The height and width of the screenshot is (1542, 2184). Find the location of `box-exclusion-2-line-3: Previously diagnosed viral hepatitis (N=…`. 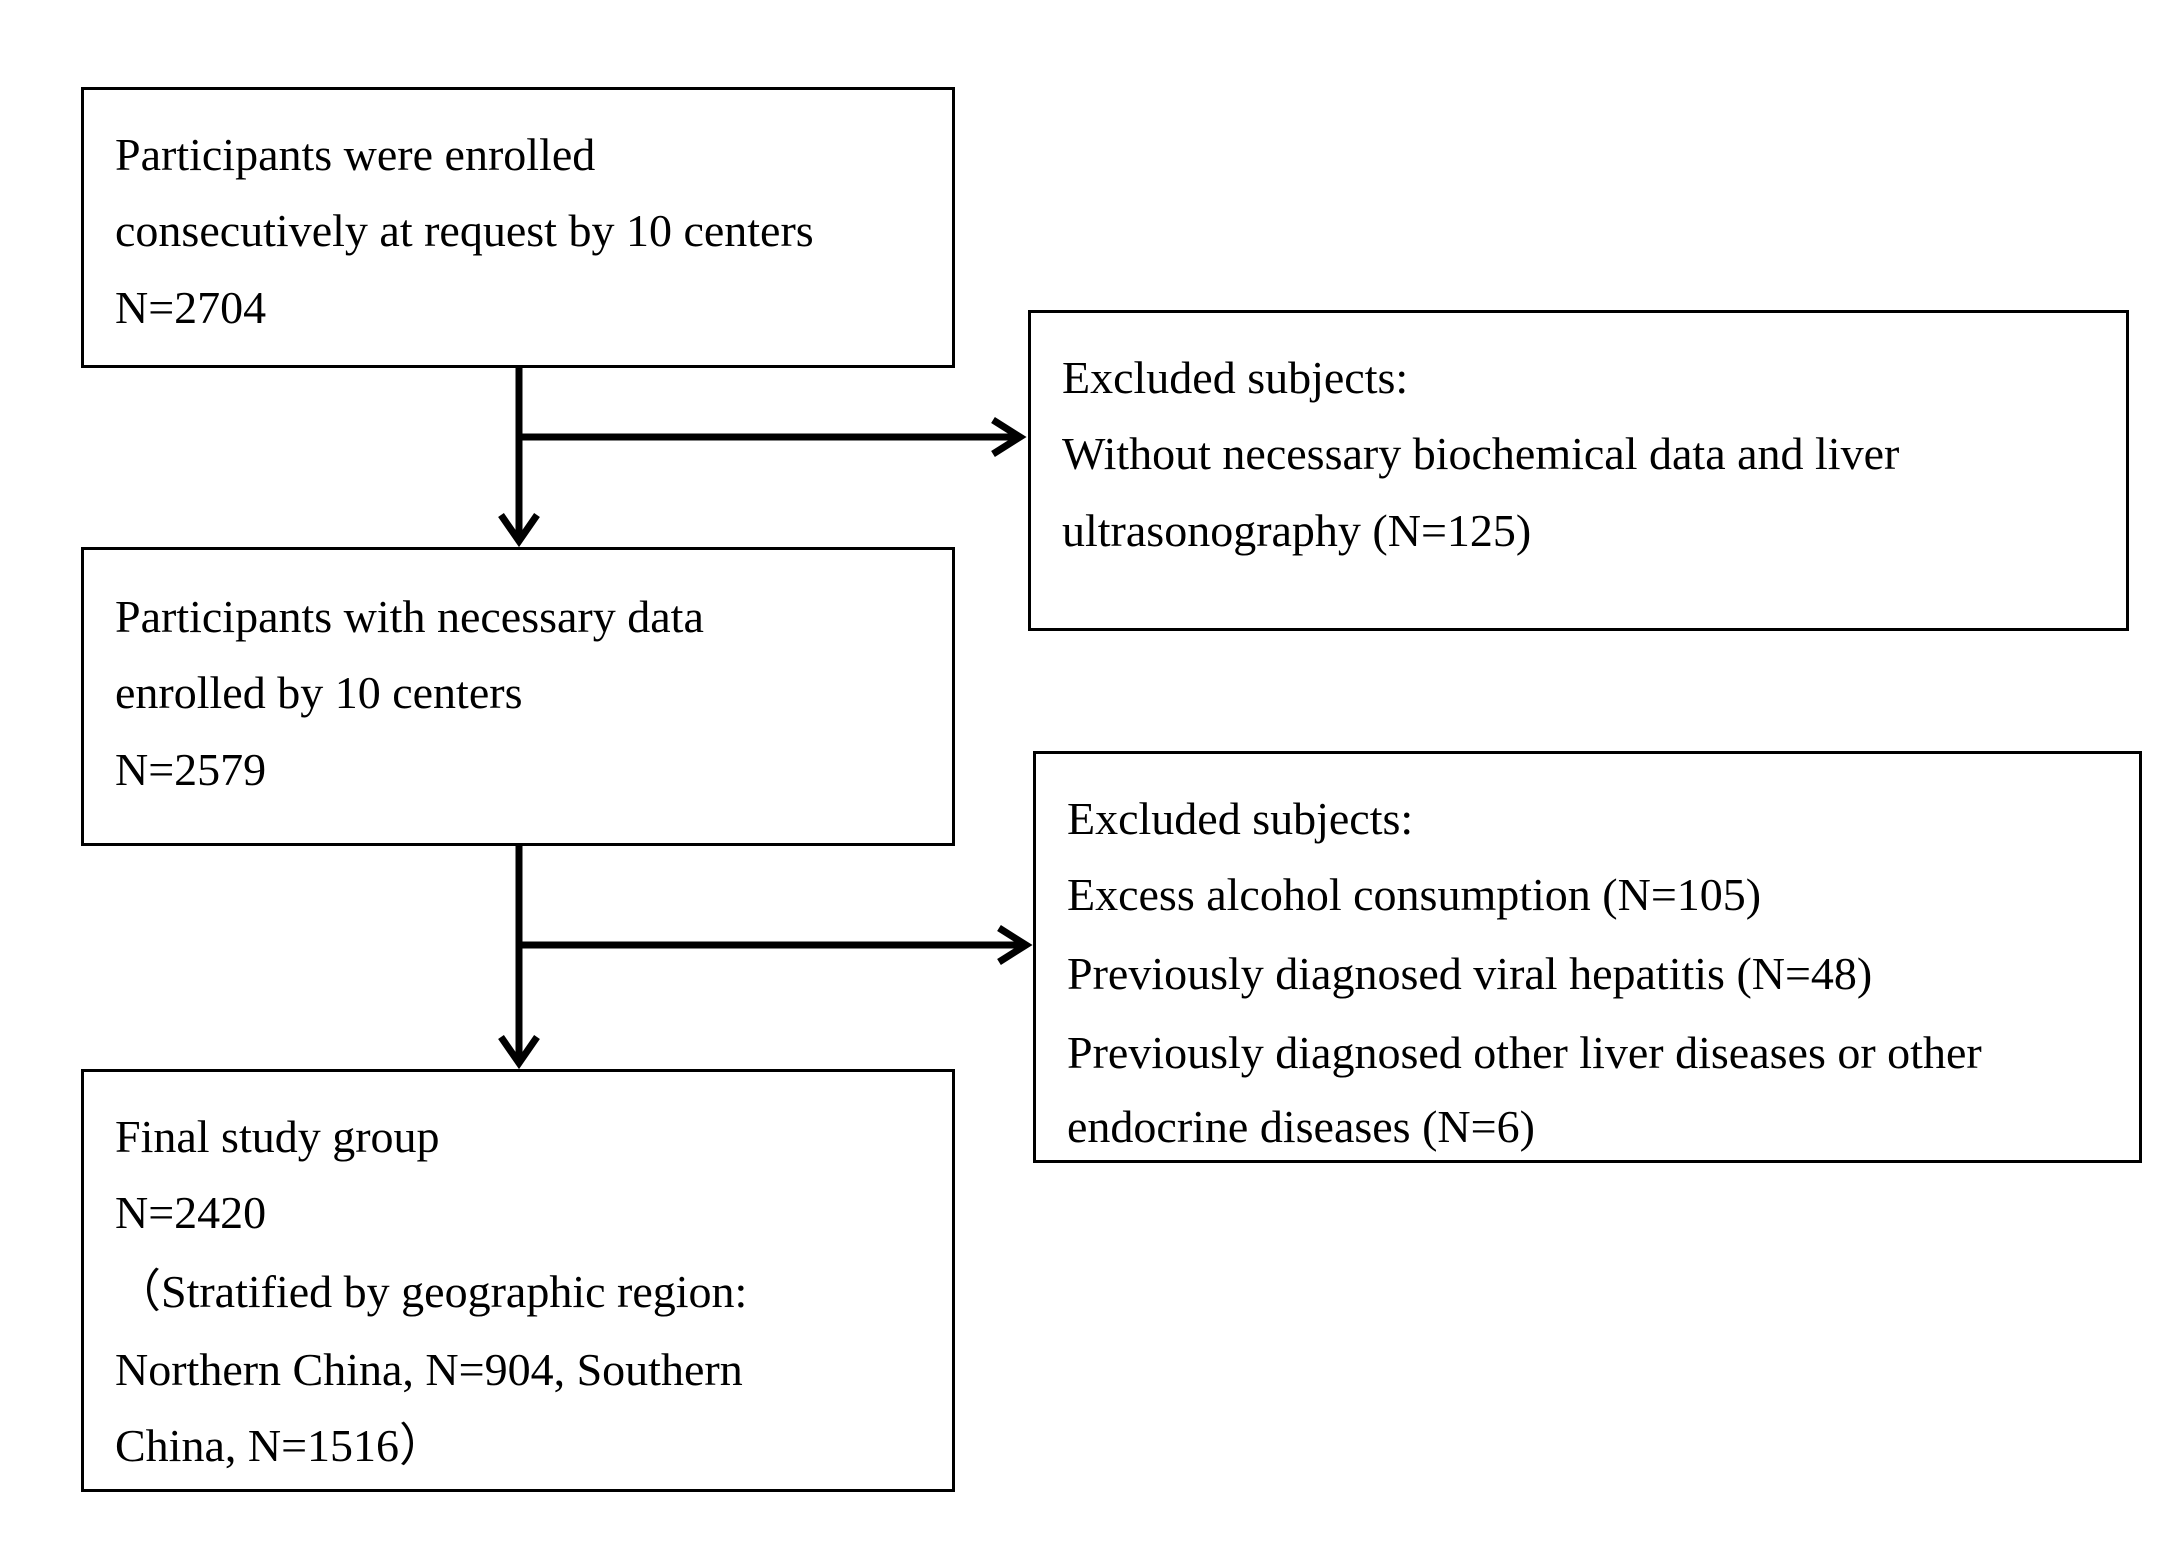

box-exclusion-2-line-3: Previously diagnosed viral hepatitis (N=… is located at coordinates (1470, 973).